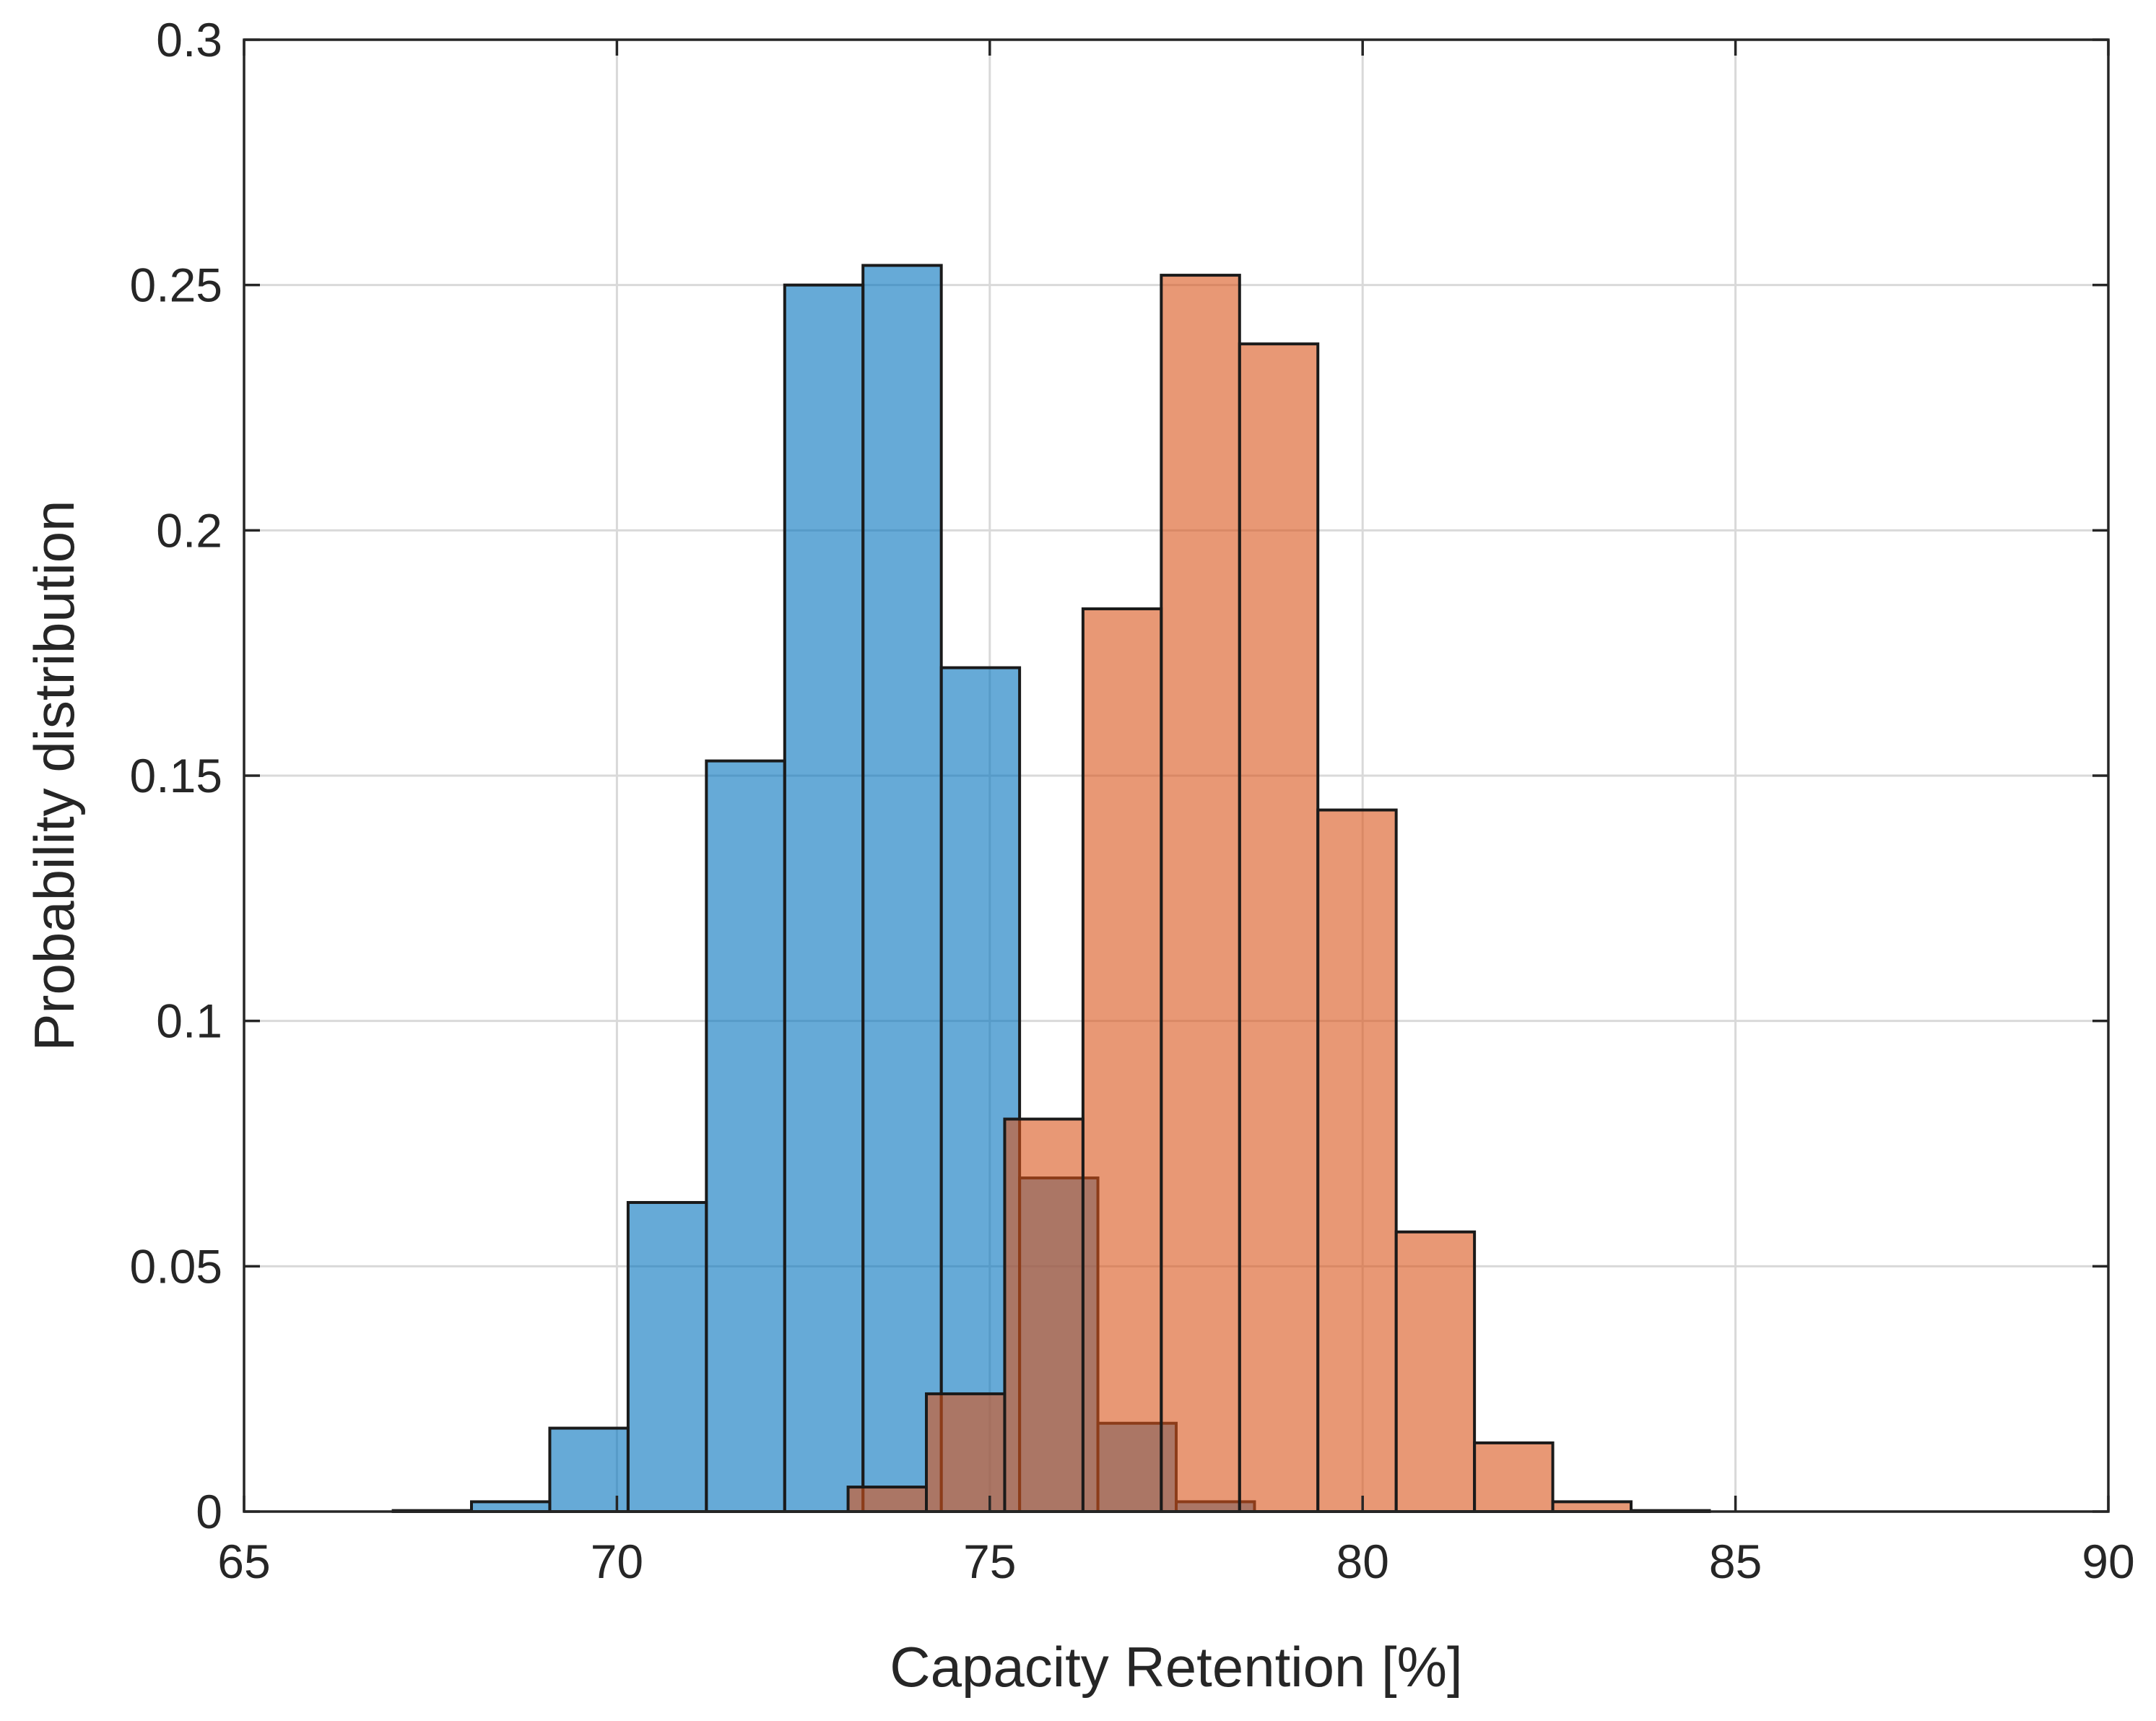  I want to click on x-tick-label: 80, so click(1362, 1561).